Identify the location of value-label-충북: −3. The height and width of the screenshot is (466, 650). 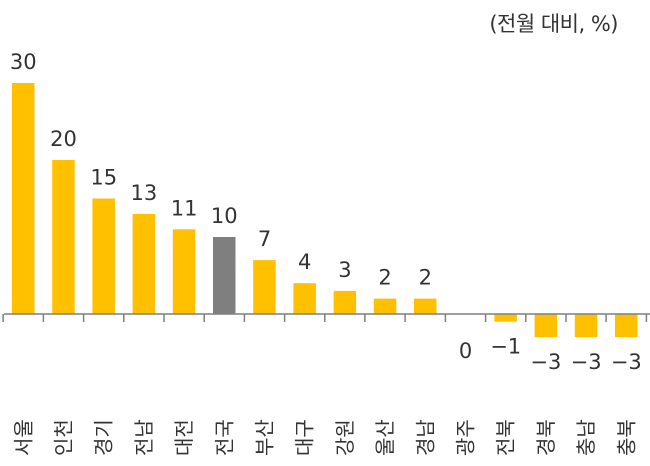
(626, 362).